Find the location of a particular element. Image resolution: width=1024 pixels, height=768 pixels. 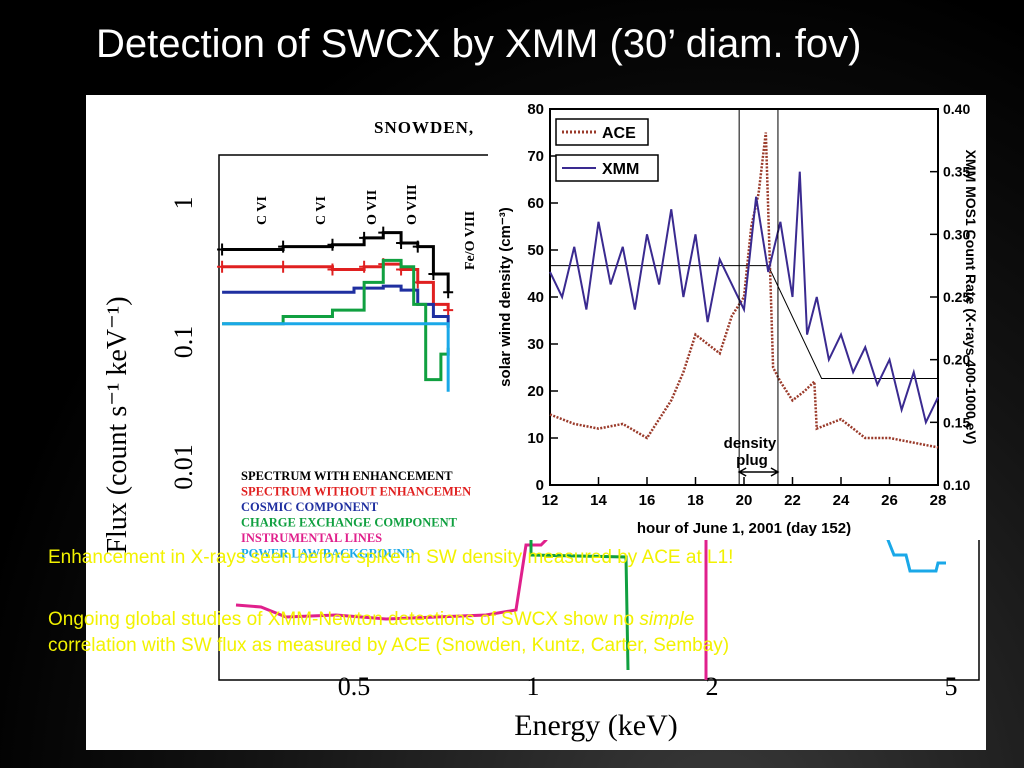

density-plug-markers is located at coordinates (758, 297).